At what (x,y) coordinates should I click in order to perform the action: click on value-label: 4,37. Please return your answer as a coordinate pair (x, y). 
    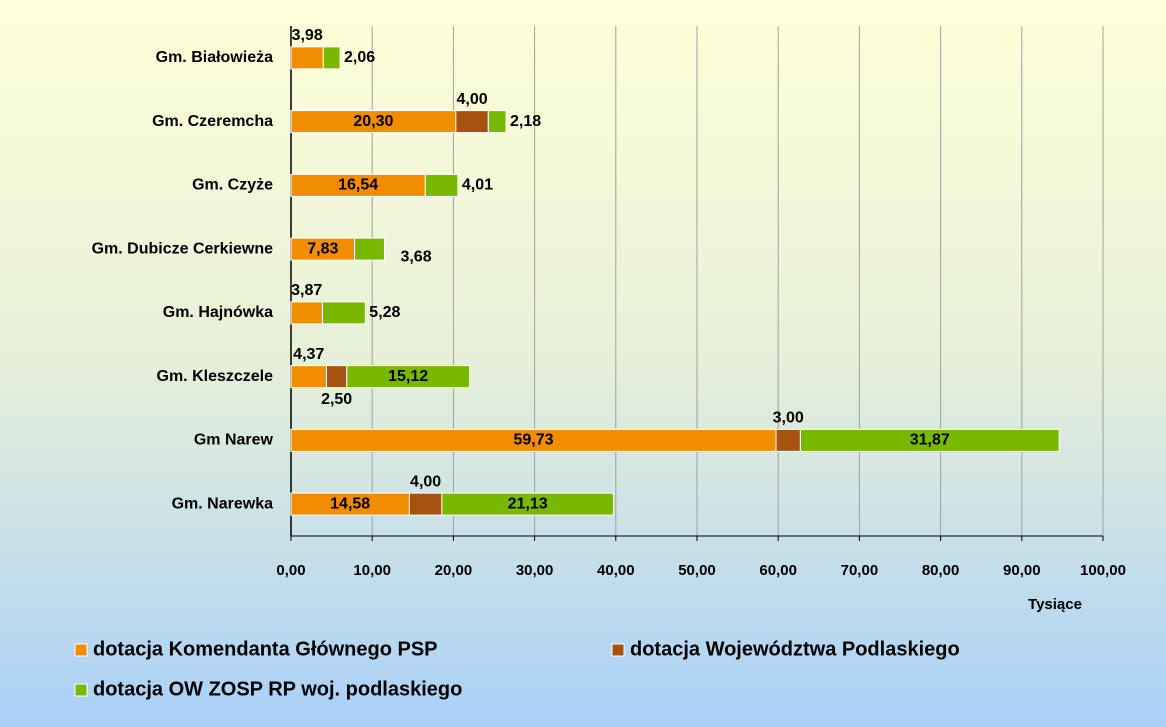
    Looking at the image, I should click on (308, 354).